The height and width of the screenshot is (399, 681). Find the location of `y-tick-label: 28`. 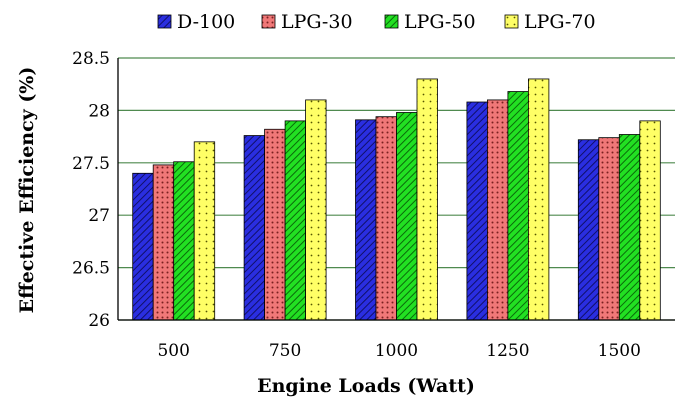

y-tick-label: 28 is located at coordinates (99, 111).